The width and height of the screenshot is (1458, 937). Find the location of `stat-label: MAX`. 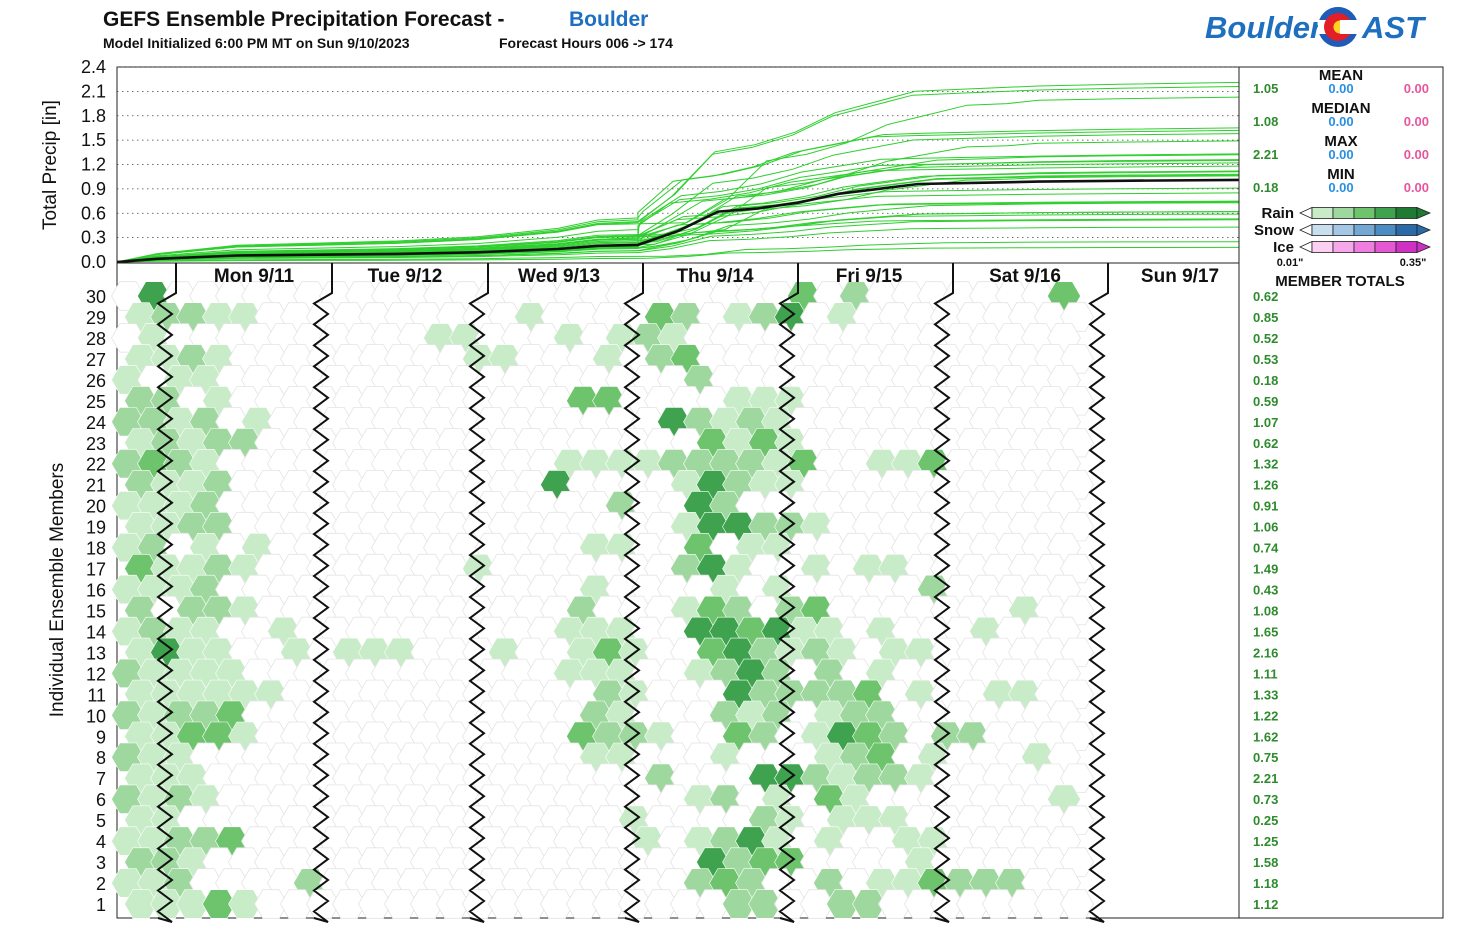

stat-label: MAX is located at coordinates (1340, 141).